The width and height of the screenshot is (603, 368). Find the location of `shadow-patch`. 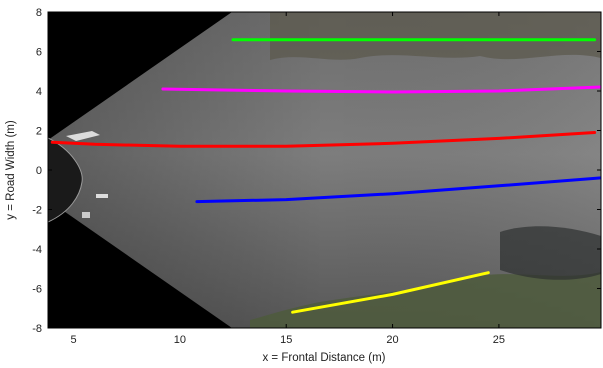

shadow-patch is located at coordinates (550, 253).